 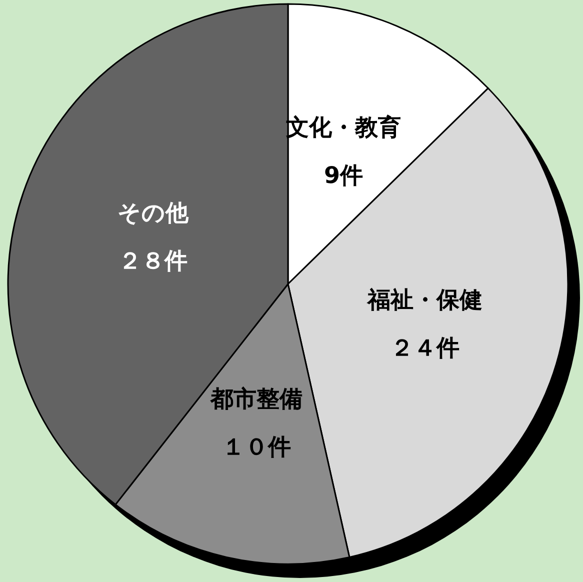 What do you see at coordinates (153, 213) in the screenshot?
I see `slice-label: その他` at bounding box center [153, 213].